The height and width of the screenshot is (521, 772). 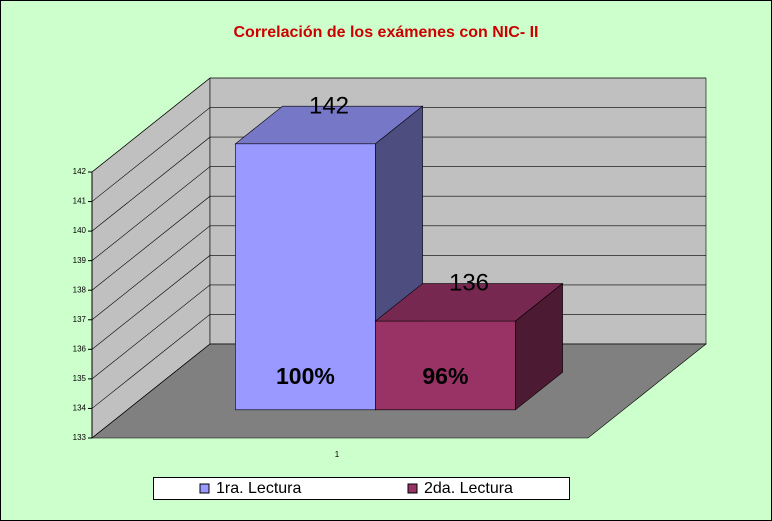 I want to click on percent-label: 96%, so click(x=445, y=376).